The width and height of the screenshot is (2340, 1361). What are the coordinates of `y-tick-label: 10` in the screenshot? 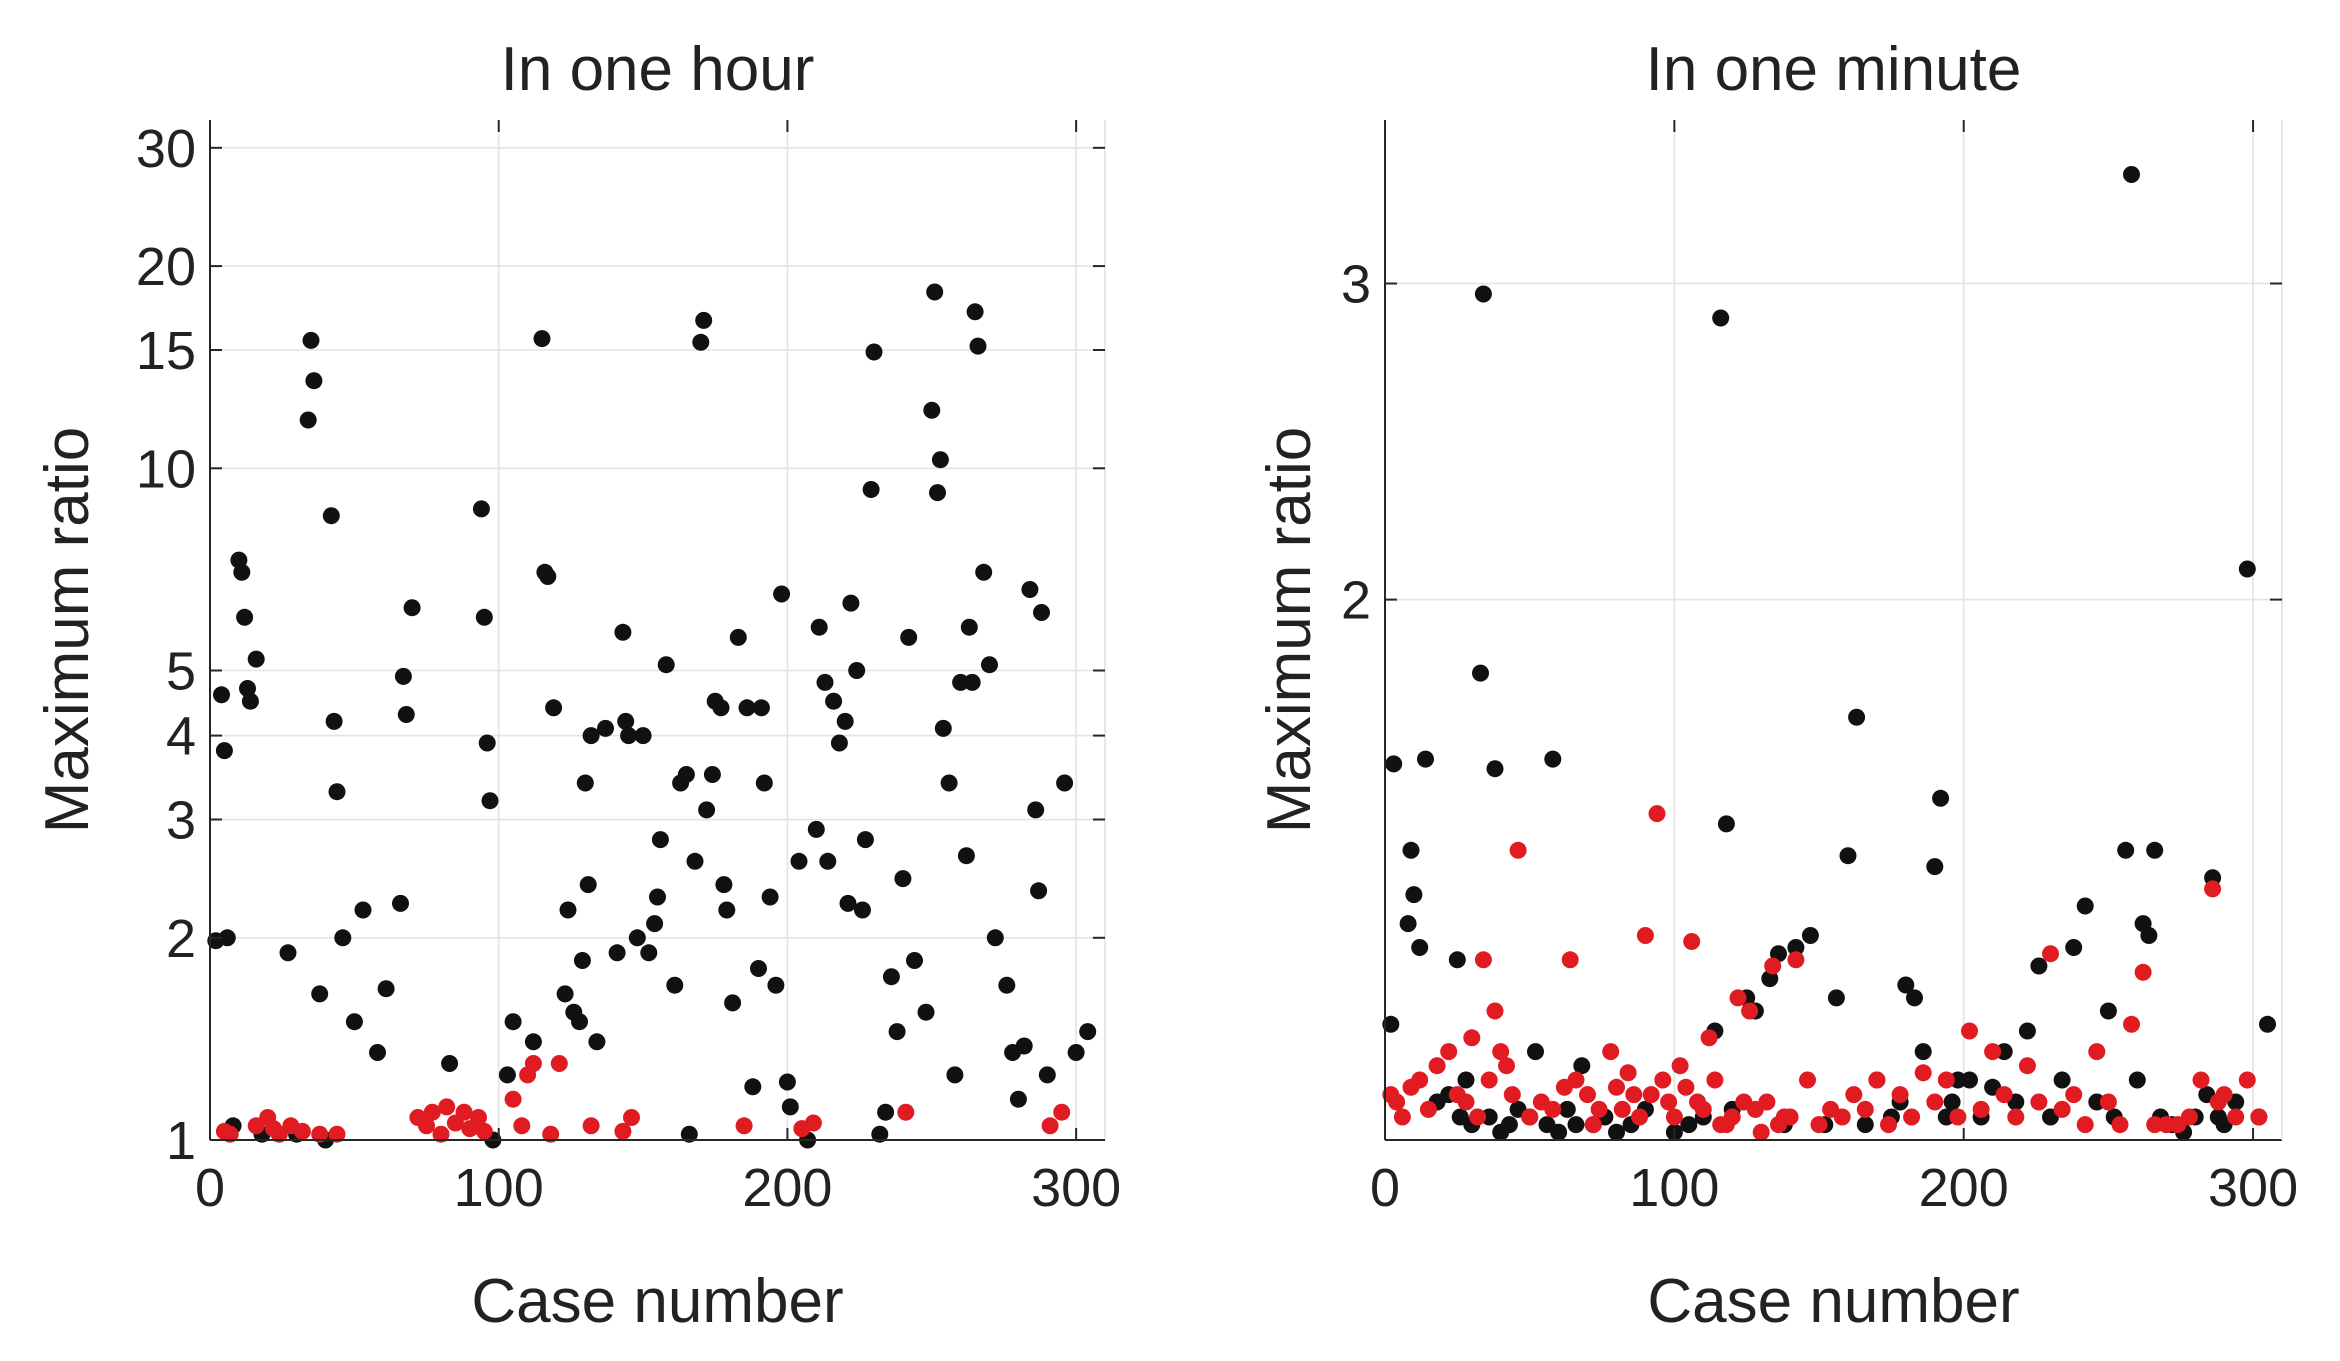 It's located at (166, 469).